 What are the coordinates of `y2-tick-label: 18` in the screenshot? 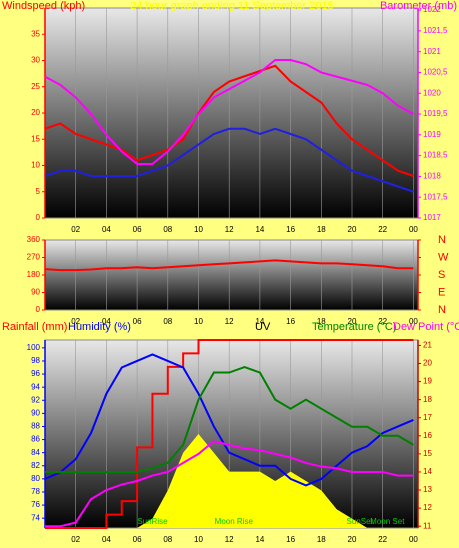 It's located at (427, 399).